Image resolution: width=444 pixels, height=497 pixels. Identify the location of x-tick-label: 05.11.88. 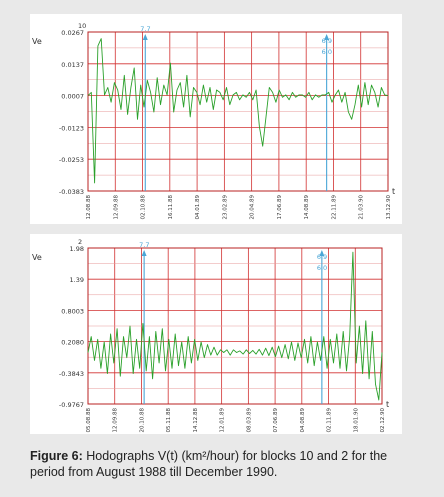
(169, 420).